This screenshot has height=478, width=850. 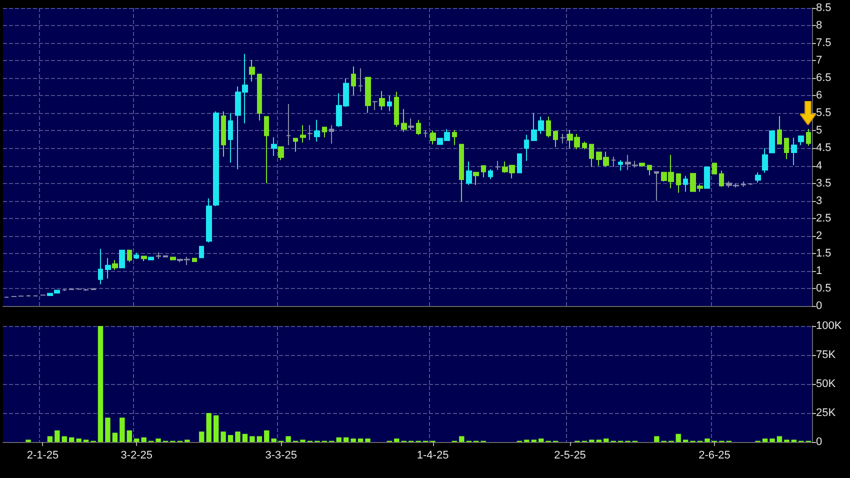 I want to click on y-tick-label: 1, so click(x=819, y=270).